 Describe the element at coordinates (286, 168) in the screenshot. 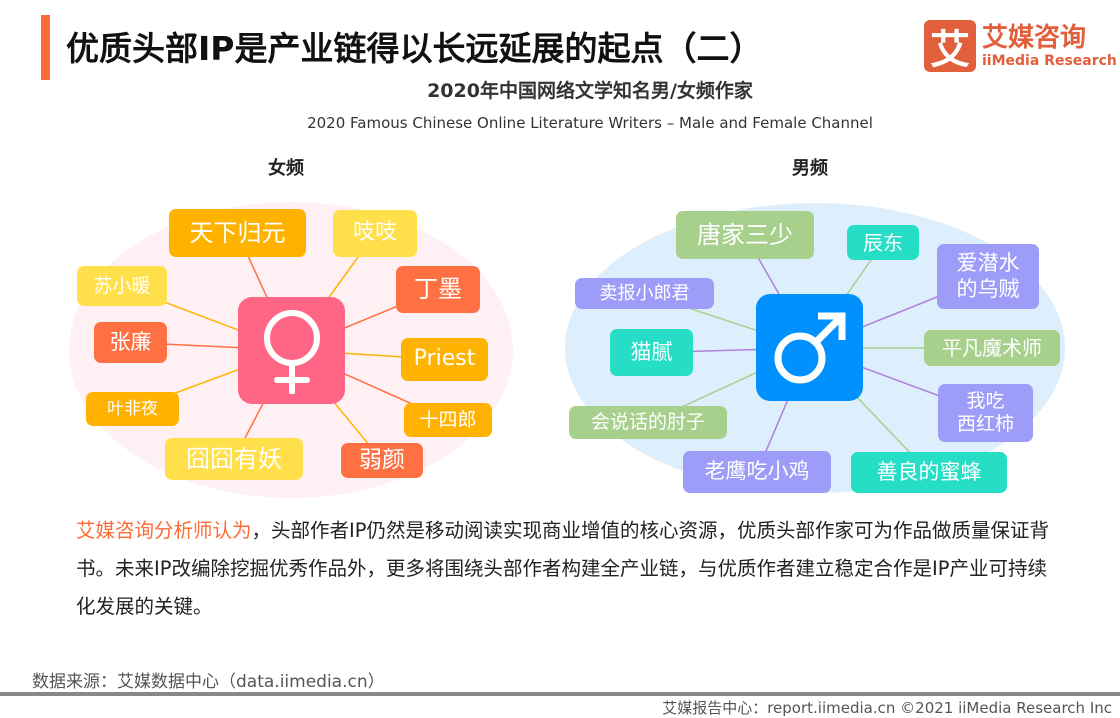

I see `female-label: 女频` at that location.